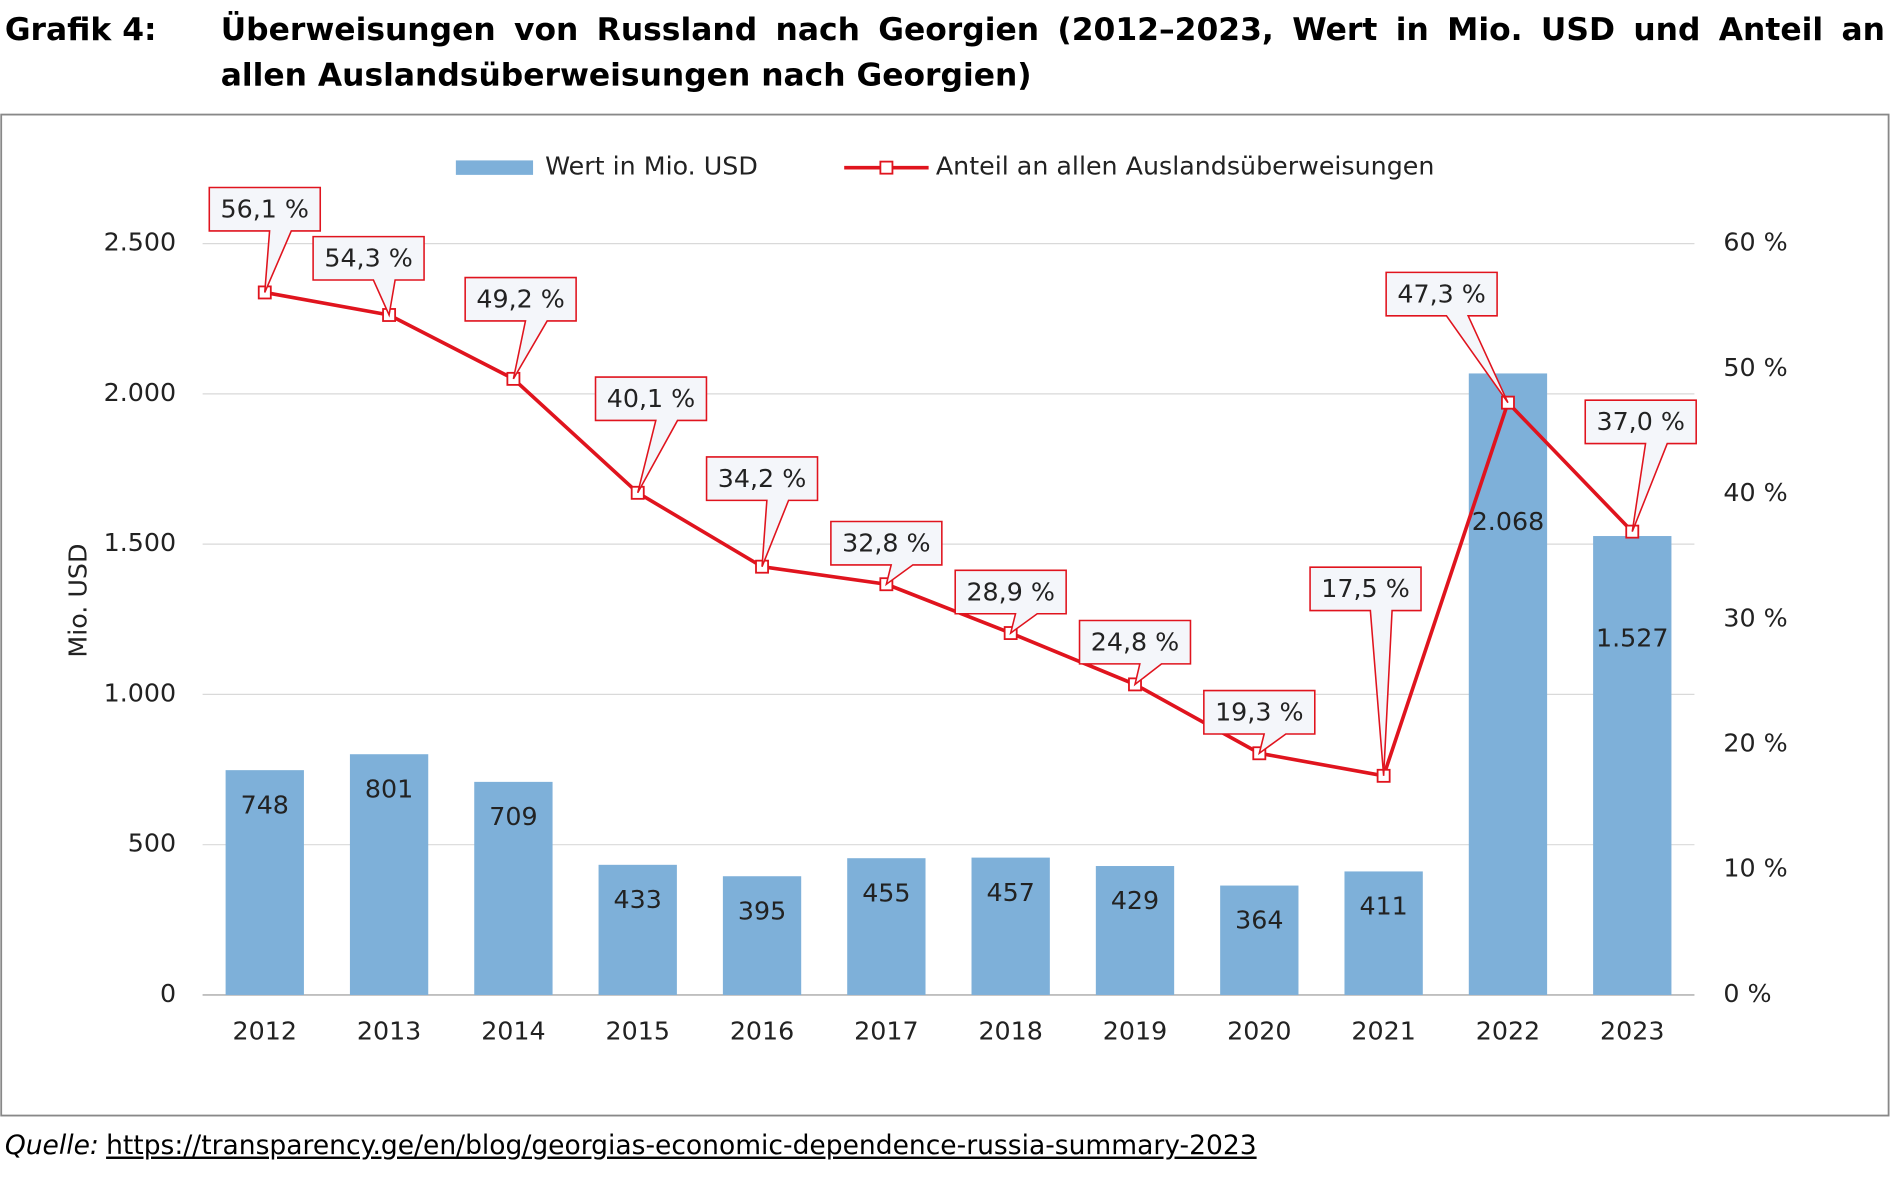 The width and height of the screenshot is (1891, 1181). What do you see at coordinates (78, 601) in the screenshot?
I see `y-axis-label: Mio. USD` at bounding box center [78, 601].